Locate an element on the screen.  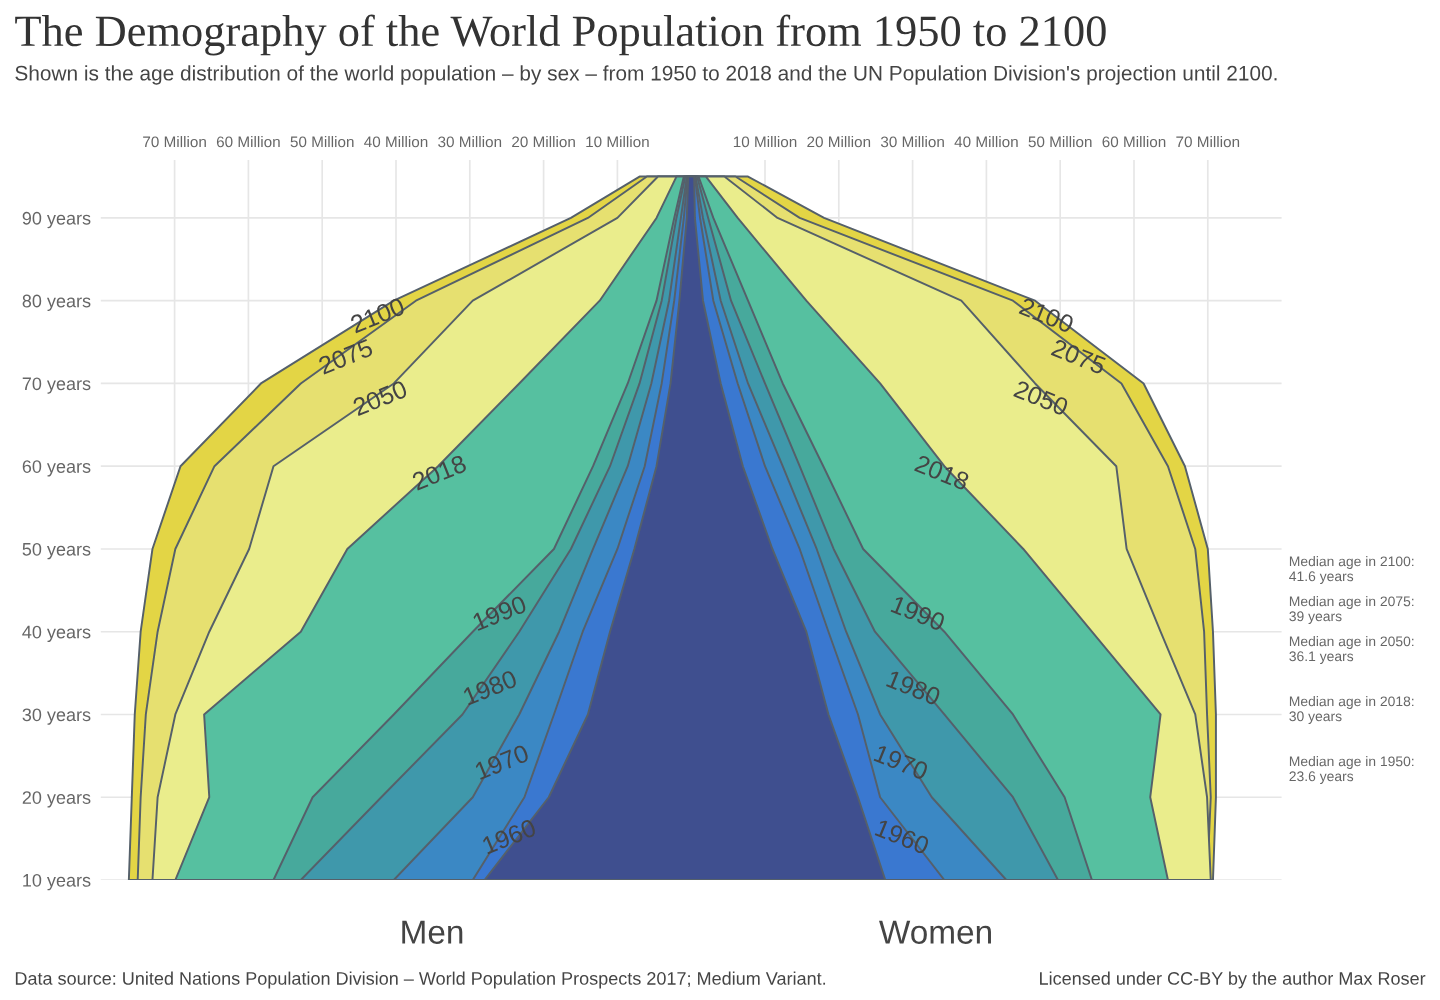
series-label: 1960 is located at coordinates (902, 836).